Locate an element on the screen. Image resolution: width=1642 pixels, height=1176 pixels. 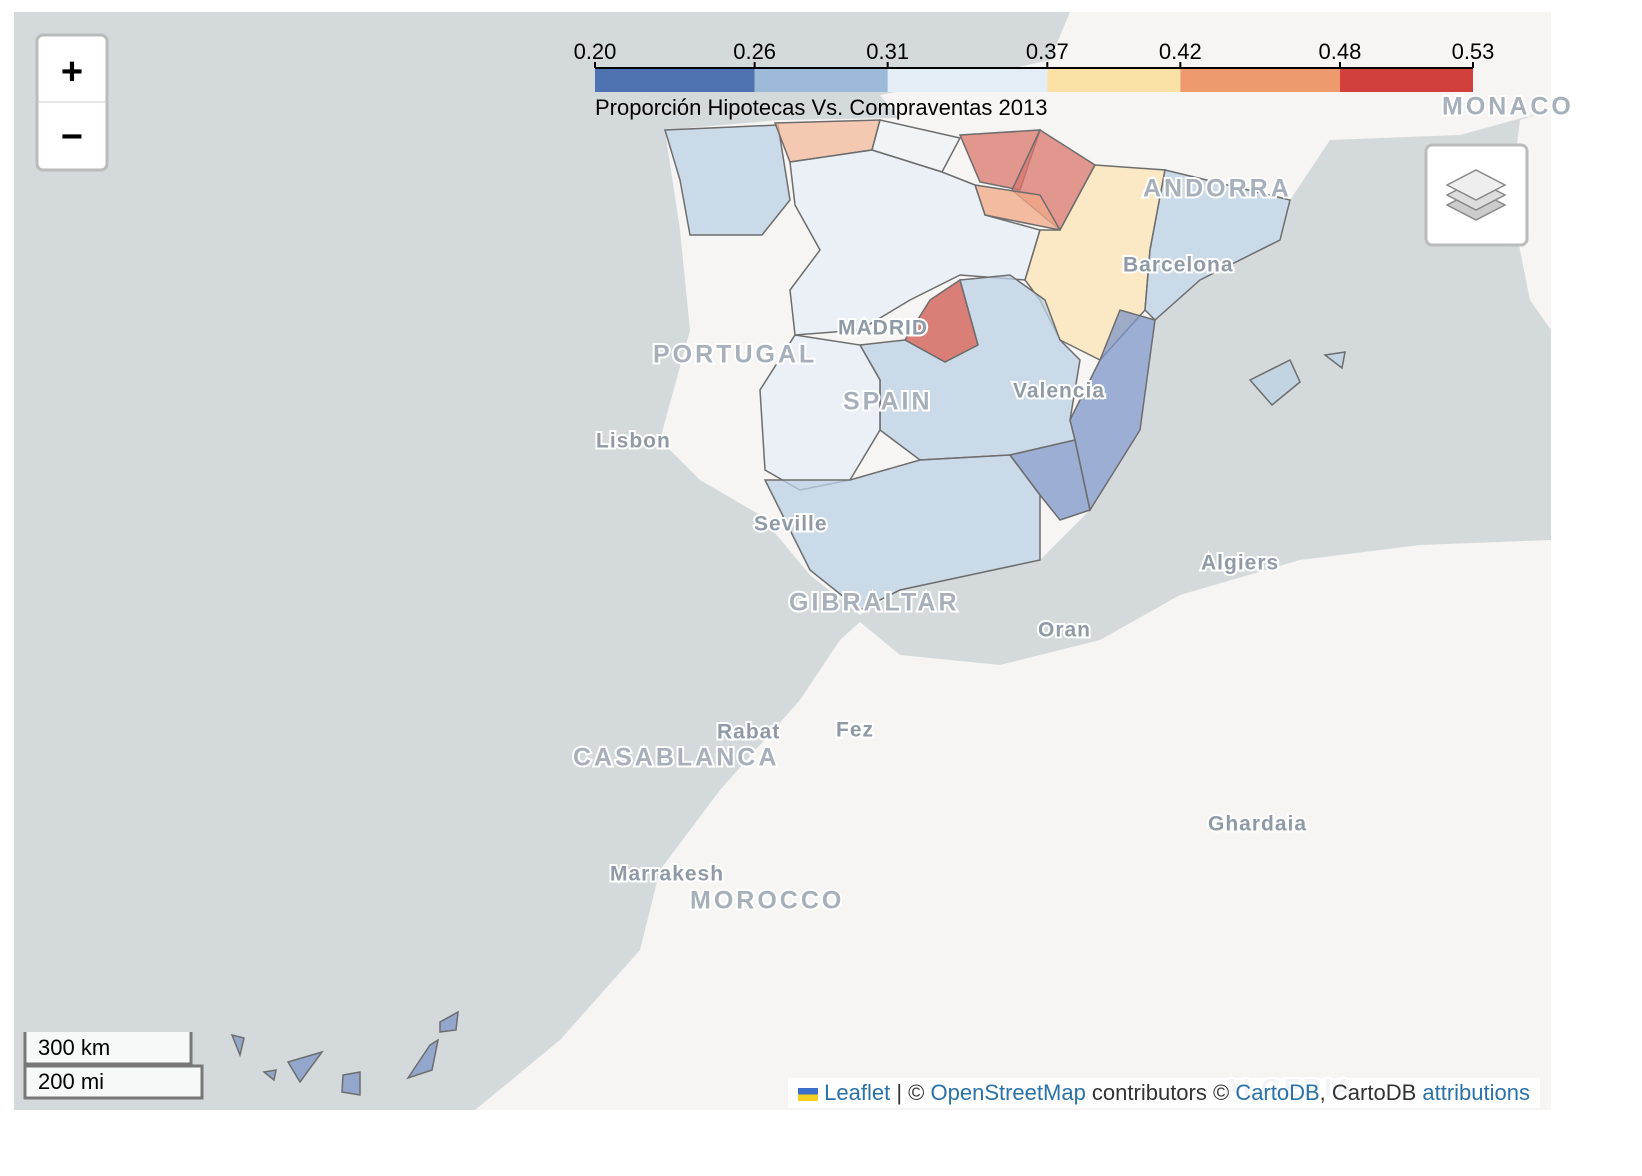
legend-tick-label: 0.26 is located at coordinates (754, 51).